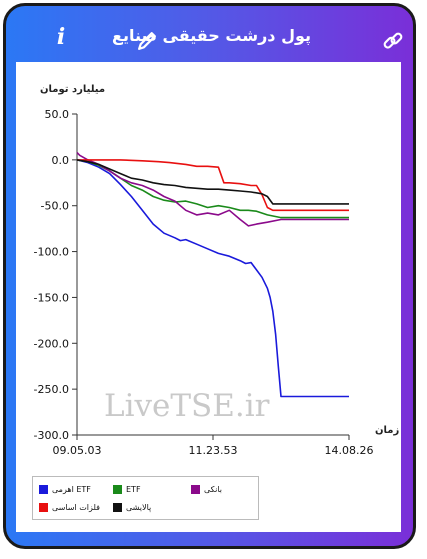 This screenshot has height=559, width=427. Describe the element at coordinates (71, 489) in the screenshot. I see `legend-label: اهرمی ETF` at that location.